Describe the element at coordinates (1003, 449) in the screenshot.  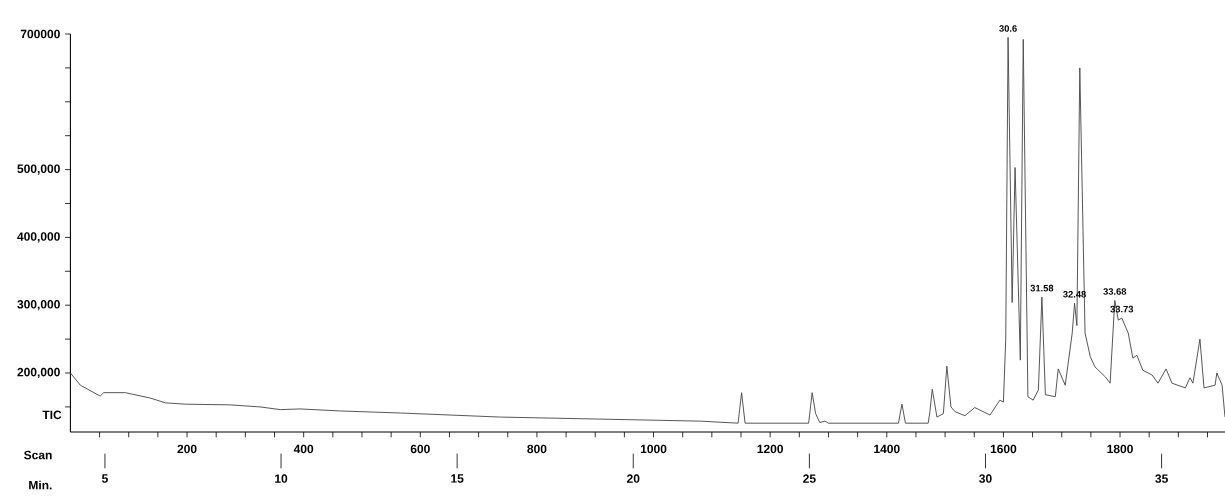
I see `x-tick-label: 1600` at that location.